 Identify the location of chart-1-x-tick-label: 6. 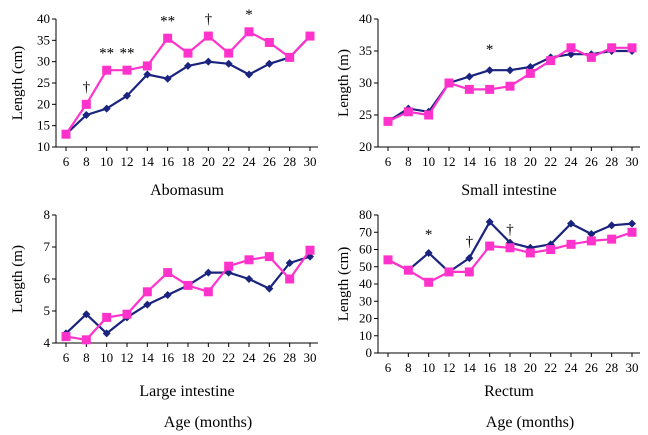
(388, 161).